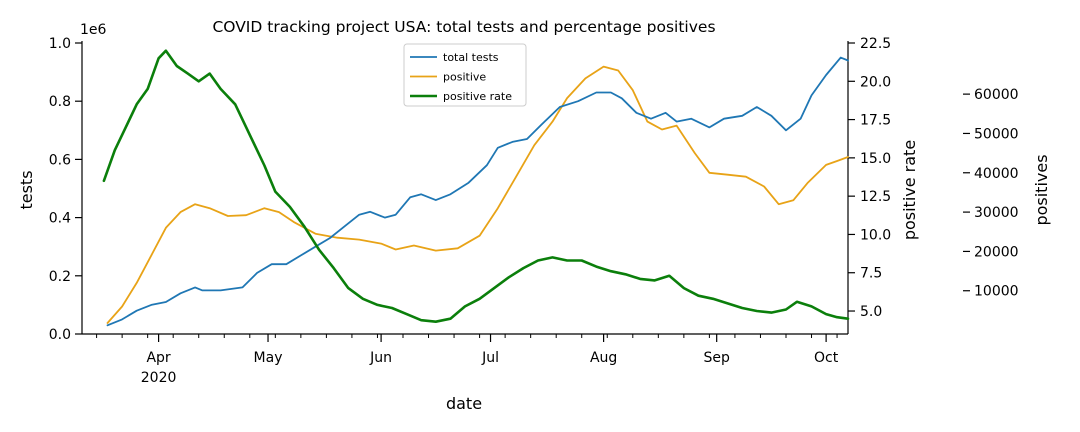 The width and height of the screenshot is (1080, 432). I want to click on legend-label: total tests, so click(471, 57).